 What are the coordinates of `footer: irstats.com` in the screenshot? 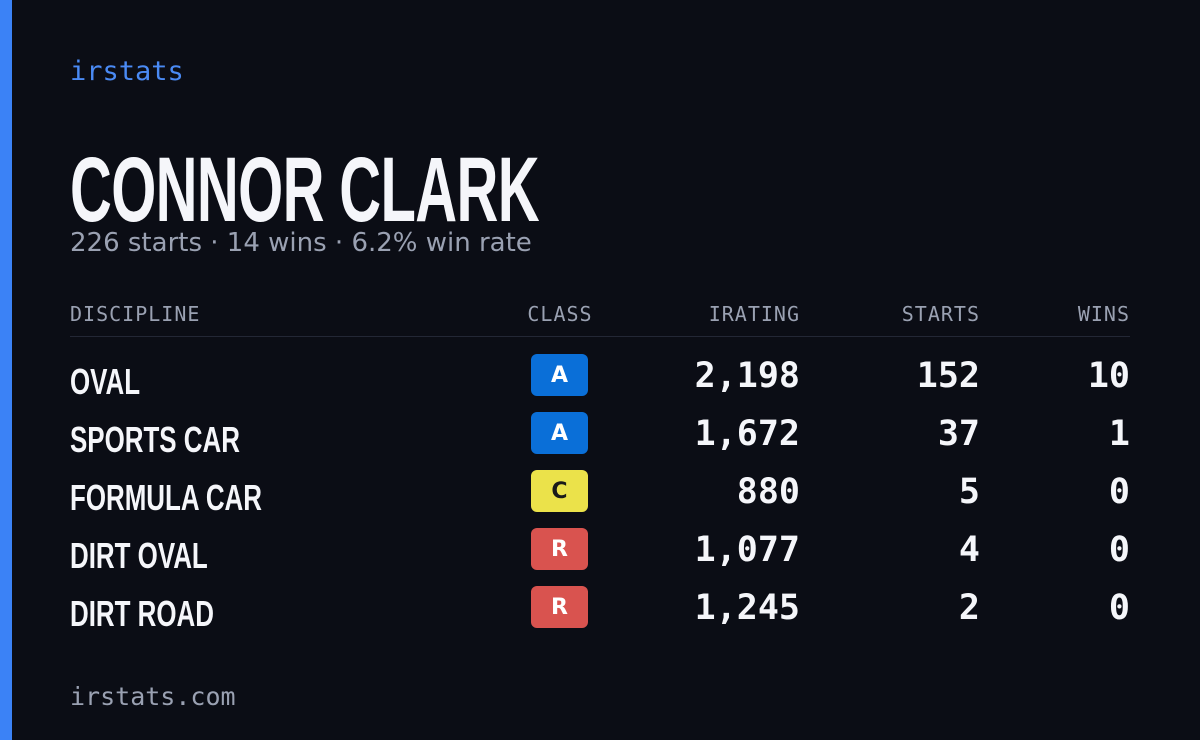 It's located at (153, 696).